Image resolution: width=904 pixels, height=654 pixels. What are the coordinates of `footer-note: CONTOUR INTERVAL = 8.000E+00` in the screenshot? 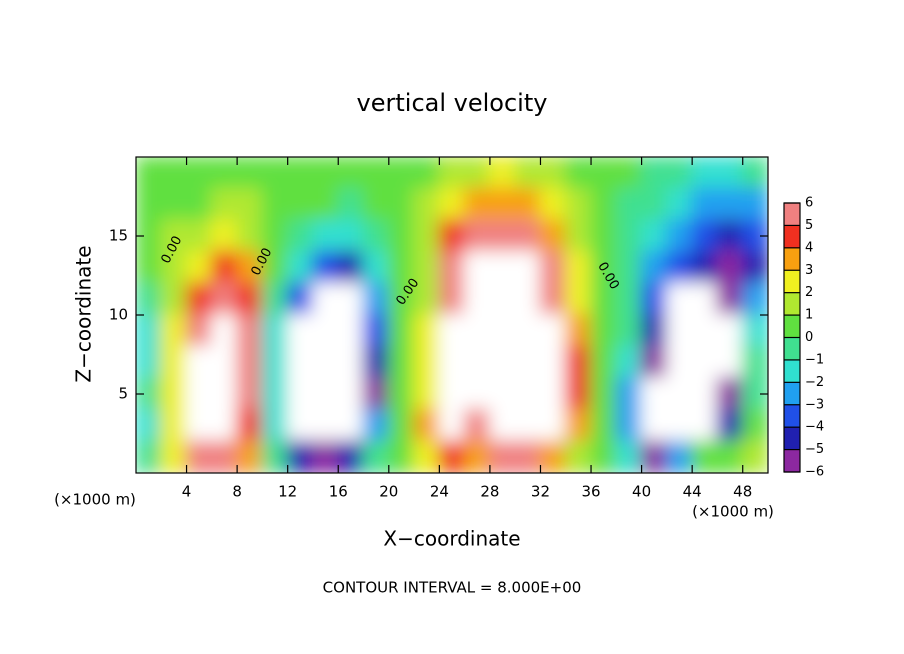 It's located at (452, 588).